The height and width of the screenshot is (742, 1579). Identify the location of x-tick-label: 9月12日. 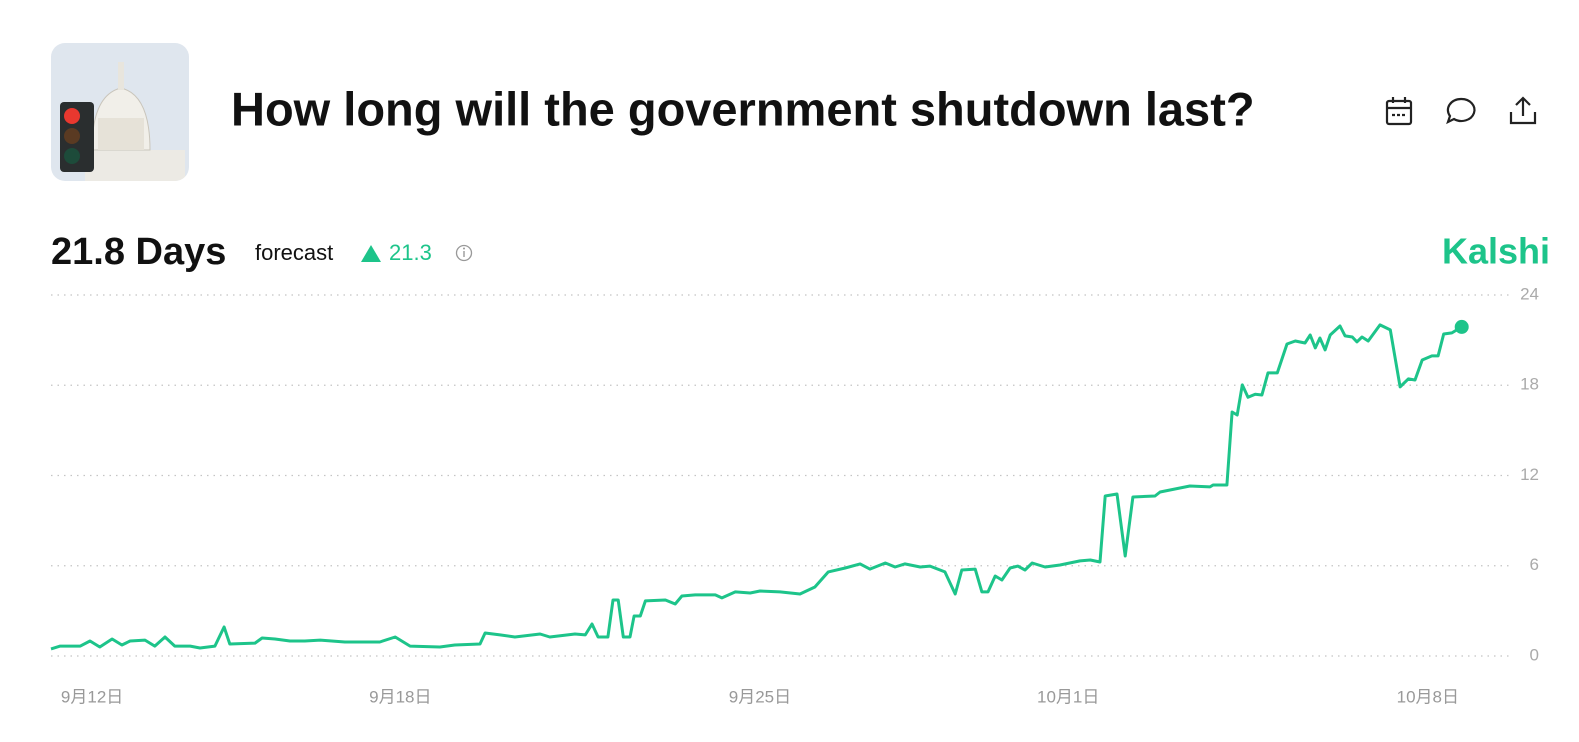
(92, 696).